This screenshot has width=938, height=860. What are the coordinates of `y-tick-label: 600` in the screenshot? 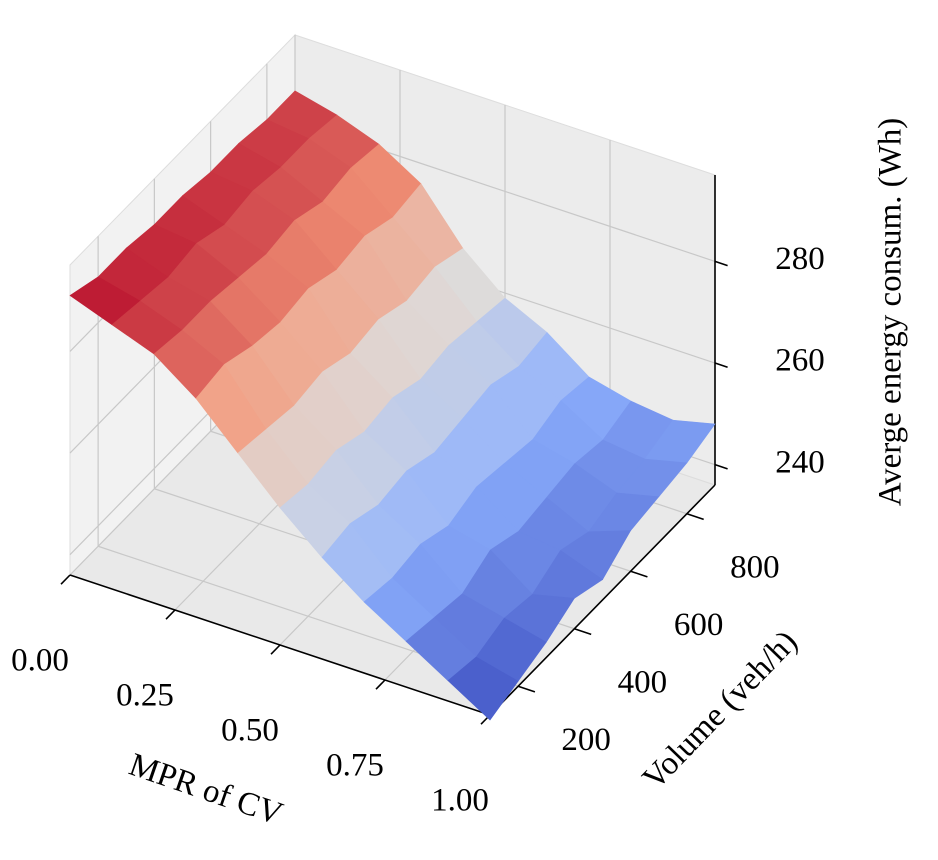 It's located at (699, 625).